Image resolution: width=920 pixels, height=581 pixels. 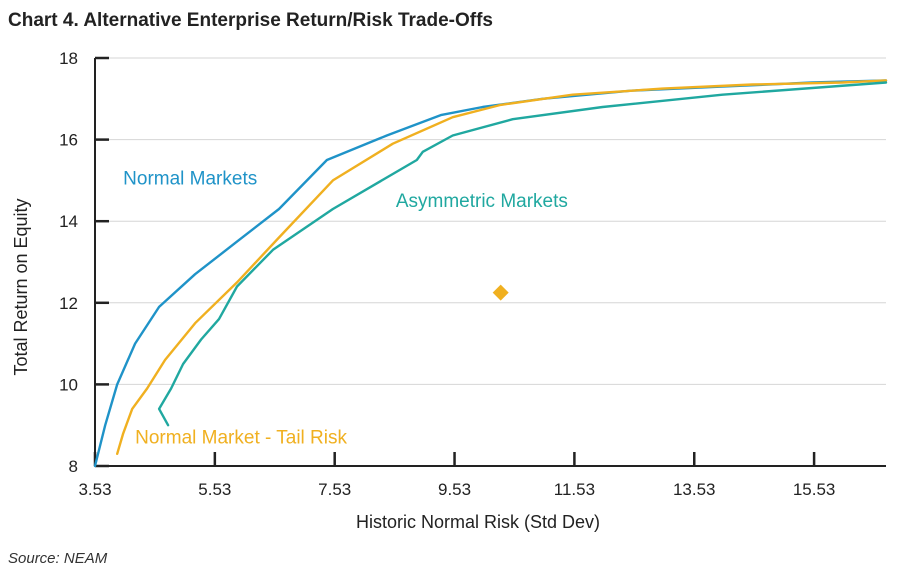 What do you see at coordinates (241, 438) in the screenshot?
I see `series-label-3: Normal Market - Tail Risk` at bounding box center [241, 438].